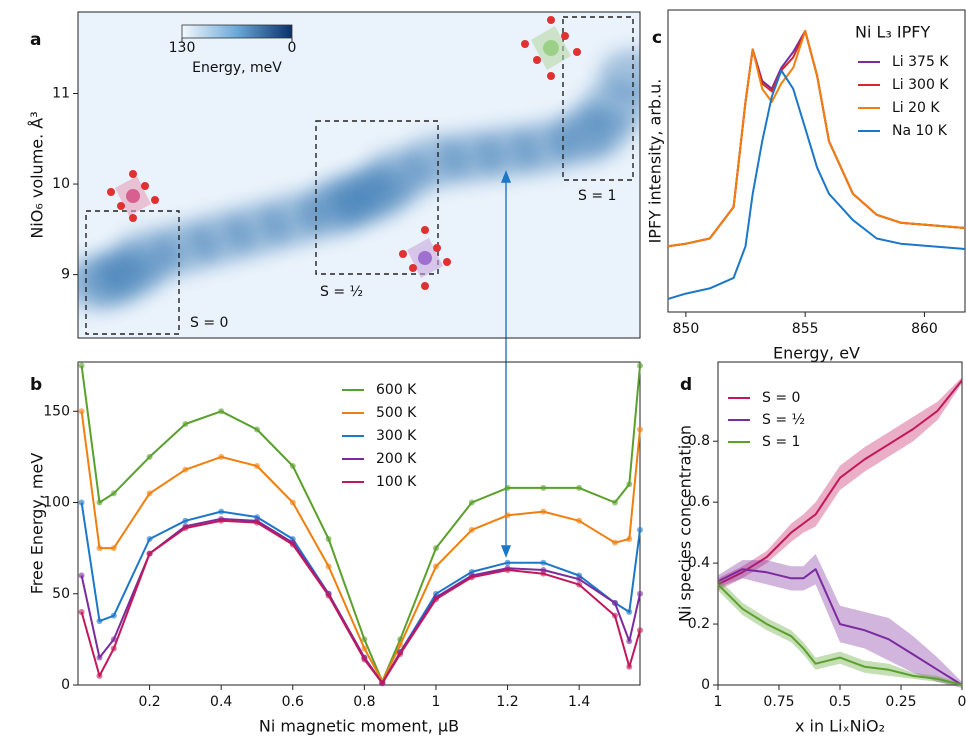  I want to click on x-tick-label: 850, so click(686, 329).